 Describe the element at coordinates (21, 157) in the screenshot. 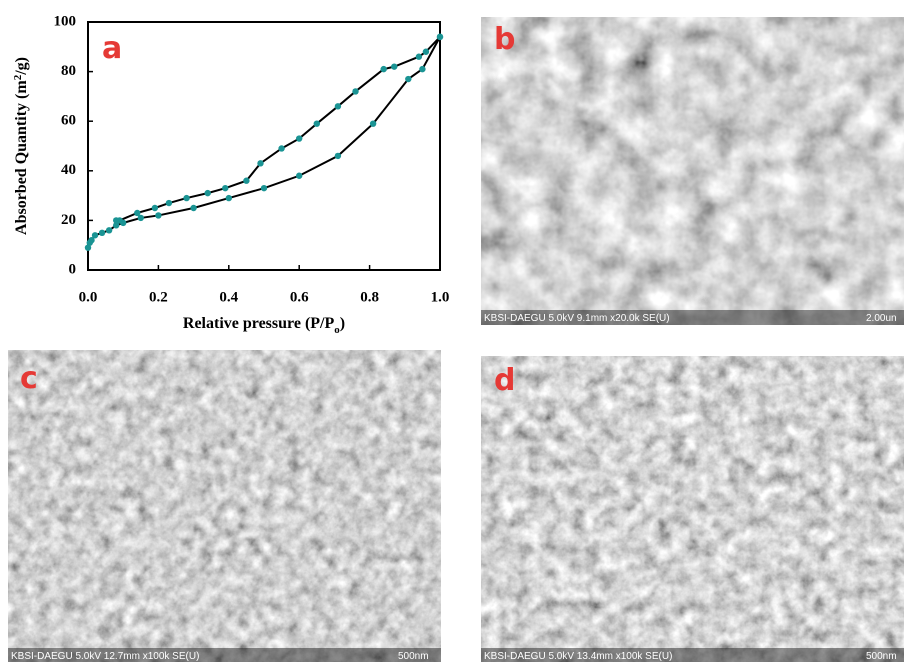

I see `y-label-text: Absorbed Quantity (m` at that location.